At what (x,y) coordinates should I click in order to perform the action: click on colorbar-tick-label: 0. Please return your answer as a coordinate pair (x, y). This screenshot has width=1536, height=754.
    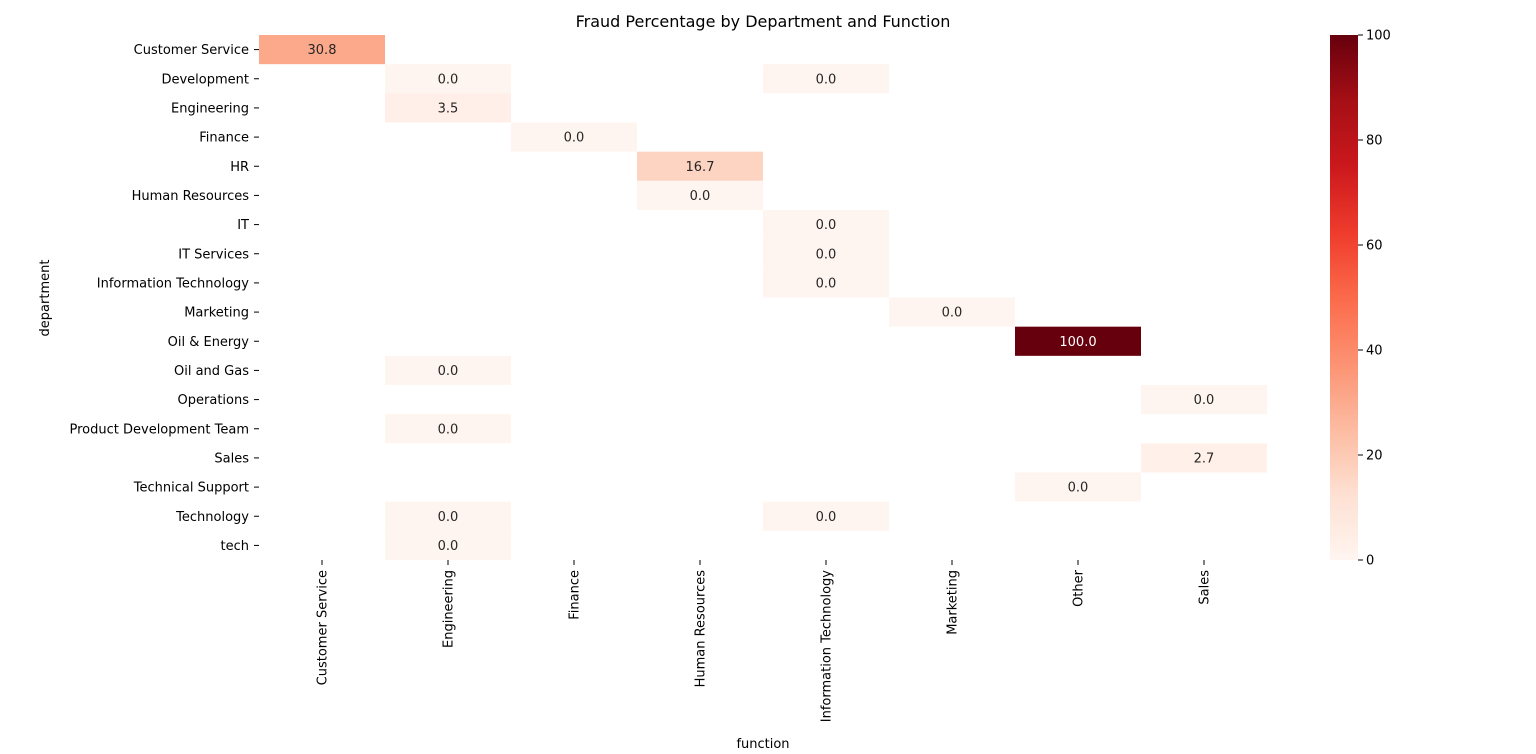
    Looking at the image, I should click on (1370, 561).